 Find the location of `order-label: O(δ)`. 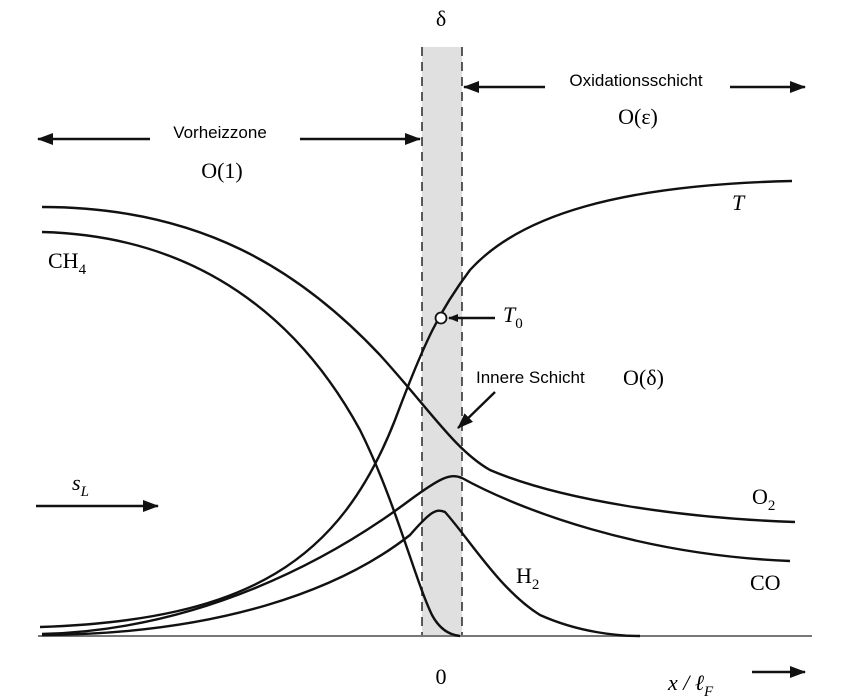

order-label: O(δ) is located at coordinates (643, 377).